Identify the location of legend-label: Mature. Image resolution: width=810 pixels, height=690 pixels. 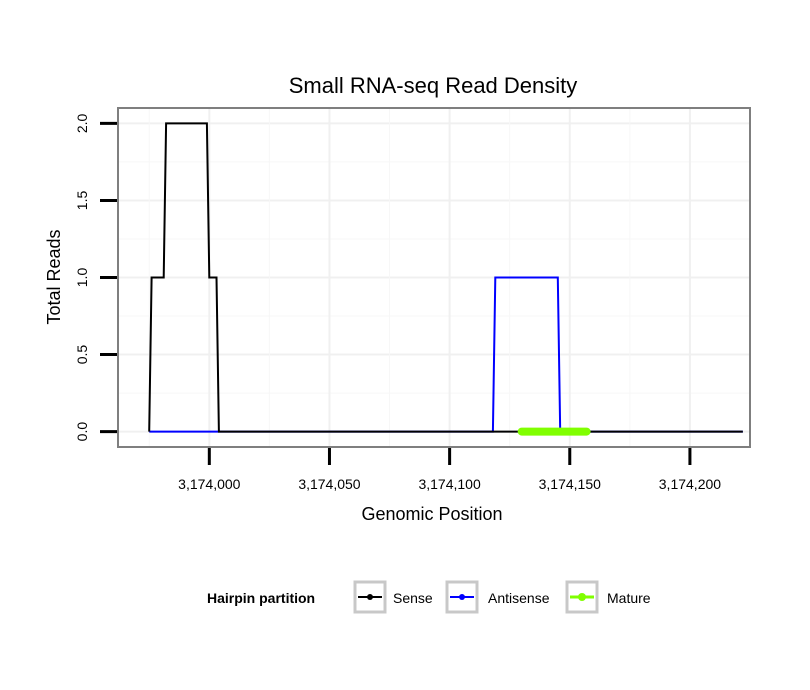
(629, 598).